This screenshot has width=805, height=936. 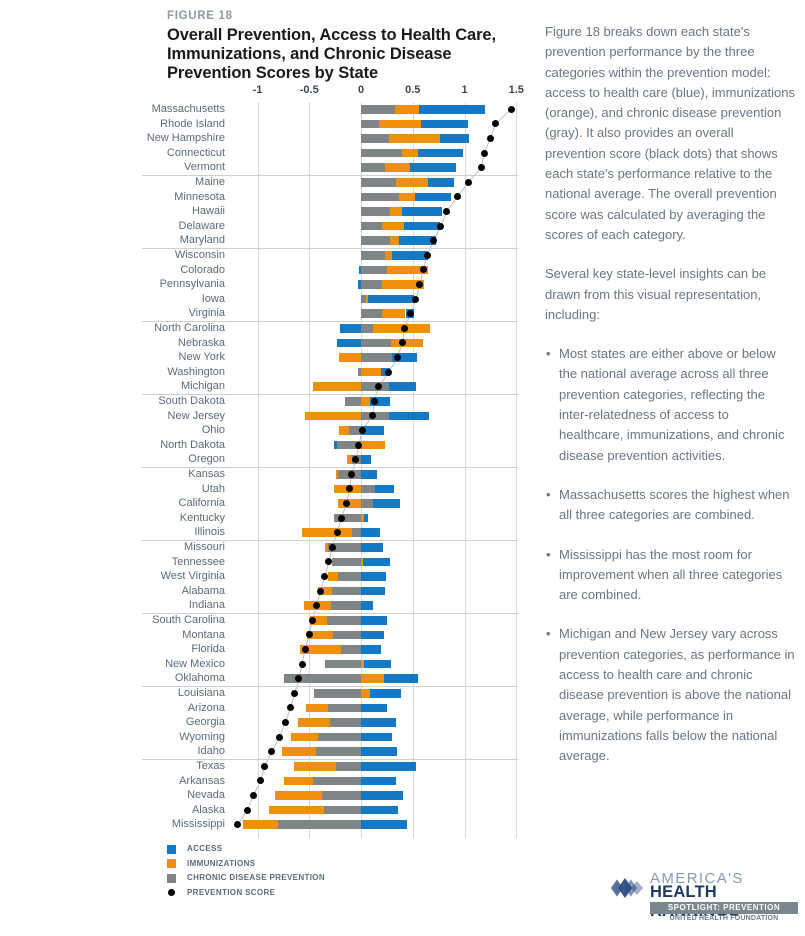 What do you see at coordinates (195, 152) in the screenshot?
I see `state-label: Connecticut` at bounding box center [195, 152].